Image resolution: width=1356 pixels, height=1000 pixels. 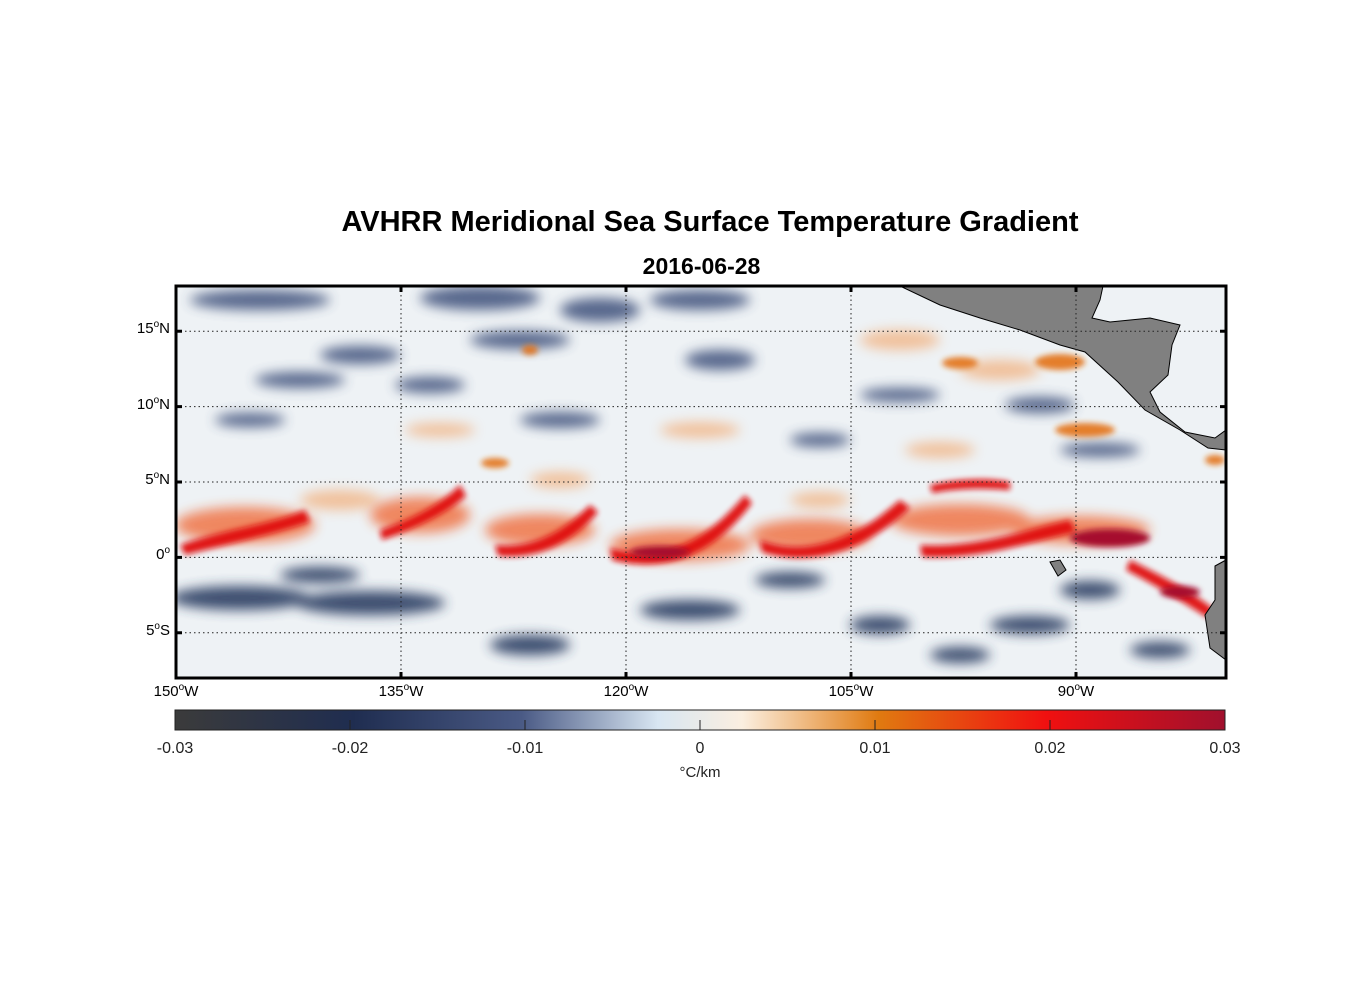 I want to click on lon-label: 135oW, so click(x=401, y=691).